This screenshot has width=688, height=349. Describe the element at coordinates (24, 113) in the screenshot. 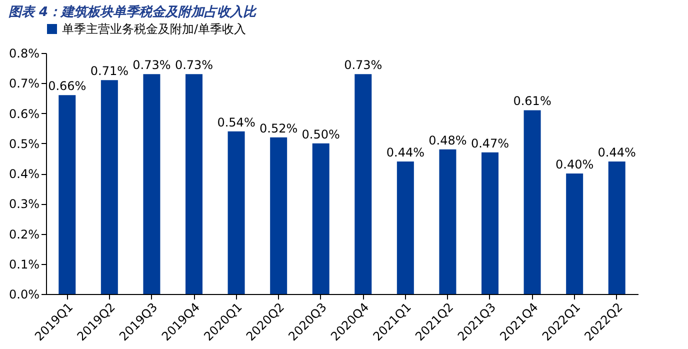

I see `y-tick-label: 0.6%` at that location.